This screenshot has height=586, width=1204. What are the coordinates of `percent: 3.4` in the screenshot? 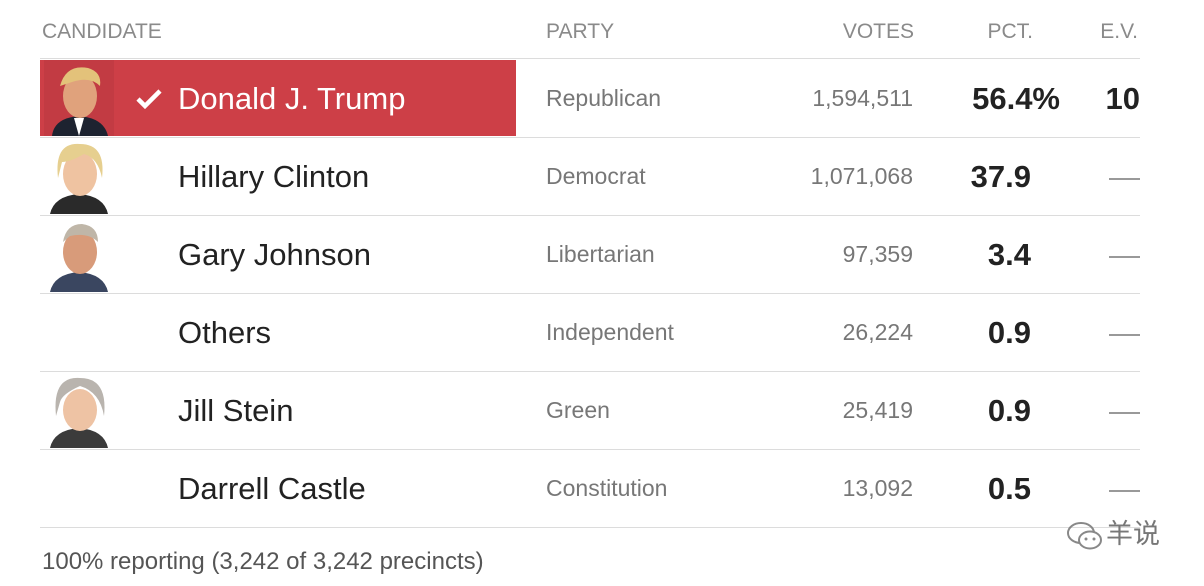 It's located at (1009, 254).